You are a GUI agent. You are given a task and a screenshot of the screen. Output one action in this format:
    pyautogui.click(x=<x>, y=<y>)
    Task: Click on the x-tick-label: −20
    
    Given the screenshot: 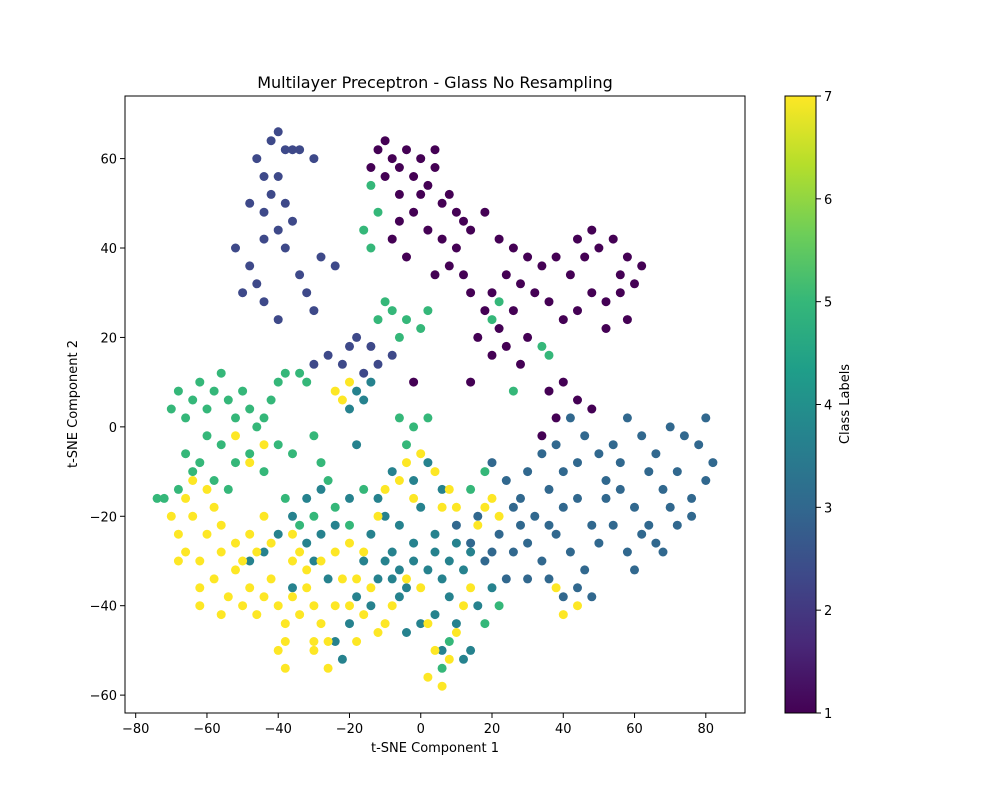 What is the action you would take?
    pyautogui.click(x=349, y=729)
    